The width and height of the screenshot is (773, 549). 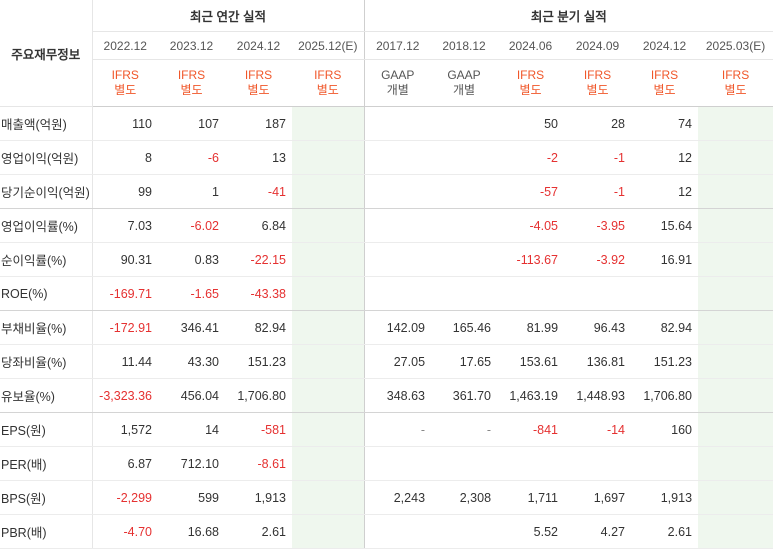 I want to click on annual-value-cell: -3,323.36, so click(x=124, y=395).